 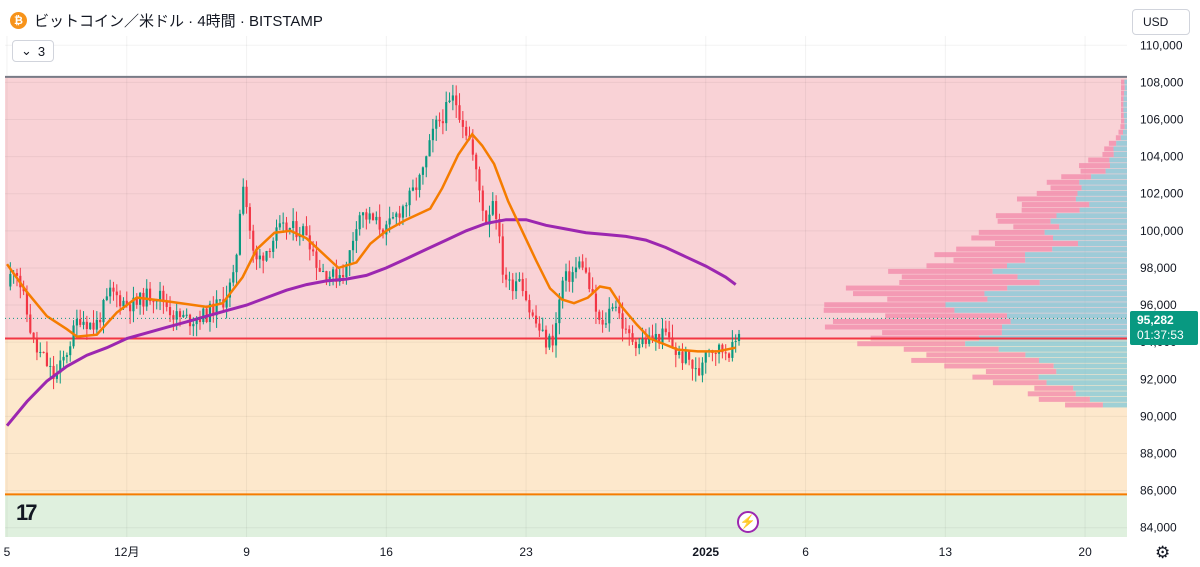 What do you see at coordinates (1163, 552) in the screenshot?
I see `gear-icon: ⚙` at bounding box center [1163, 552].